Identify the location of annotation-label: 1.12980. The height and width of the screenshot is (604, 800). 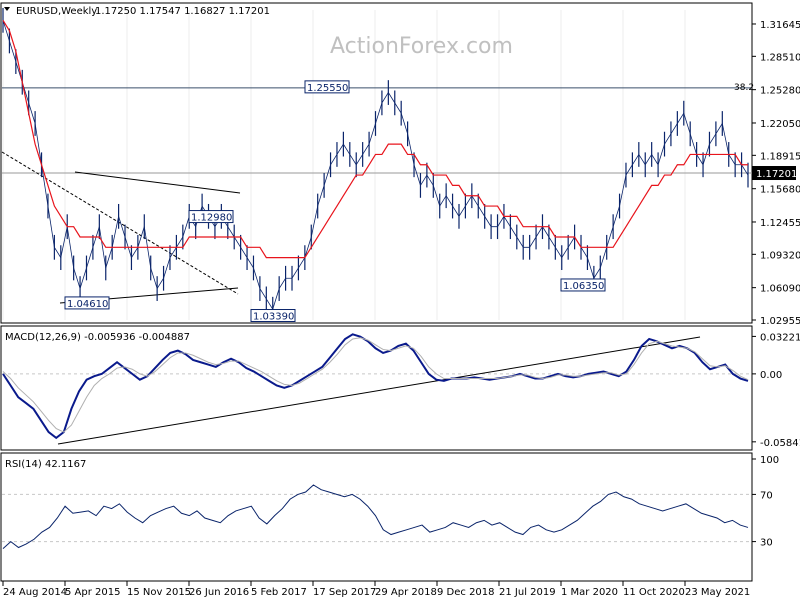
(211, 218).